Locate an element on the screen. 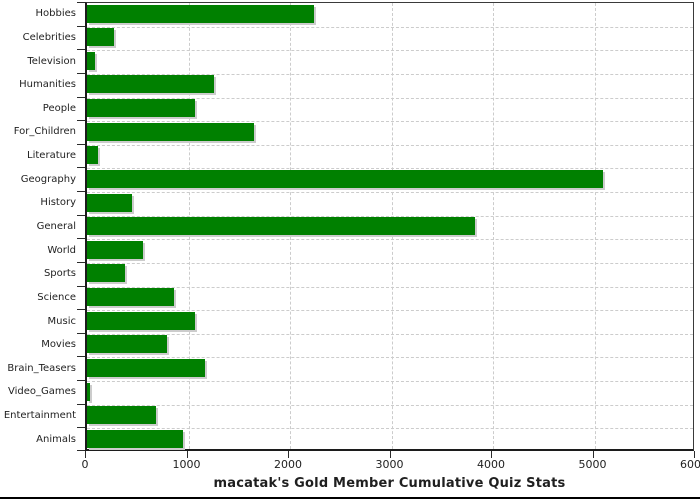 This screenshot has width=700, height=500. y-axis-label: Movies is located at coordinates (58, 345).